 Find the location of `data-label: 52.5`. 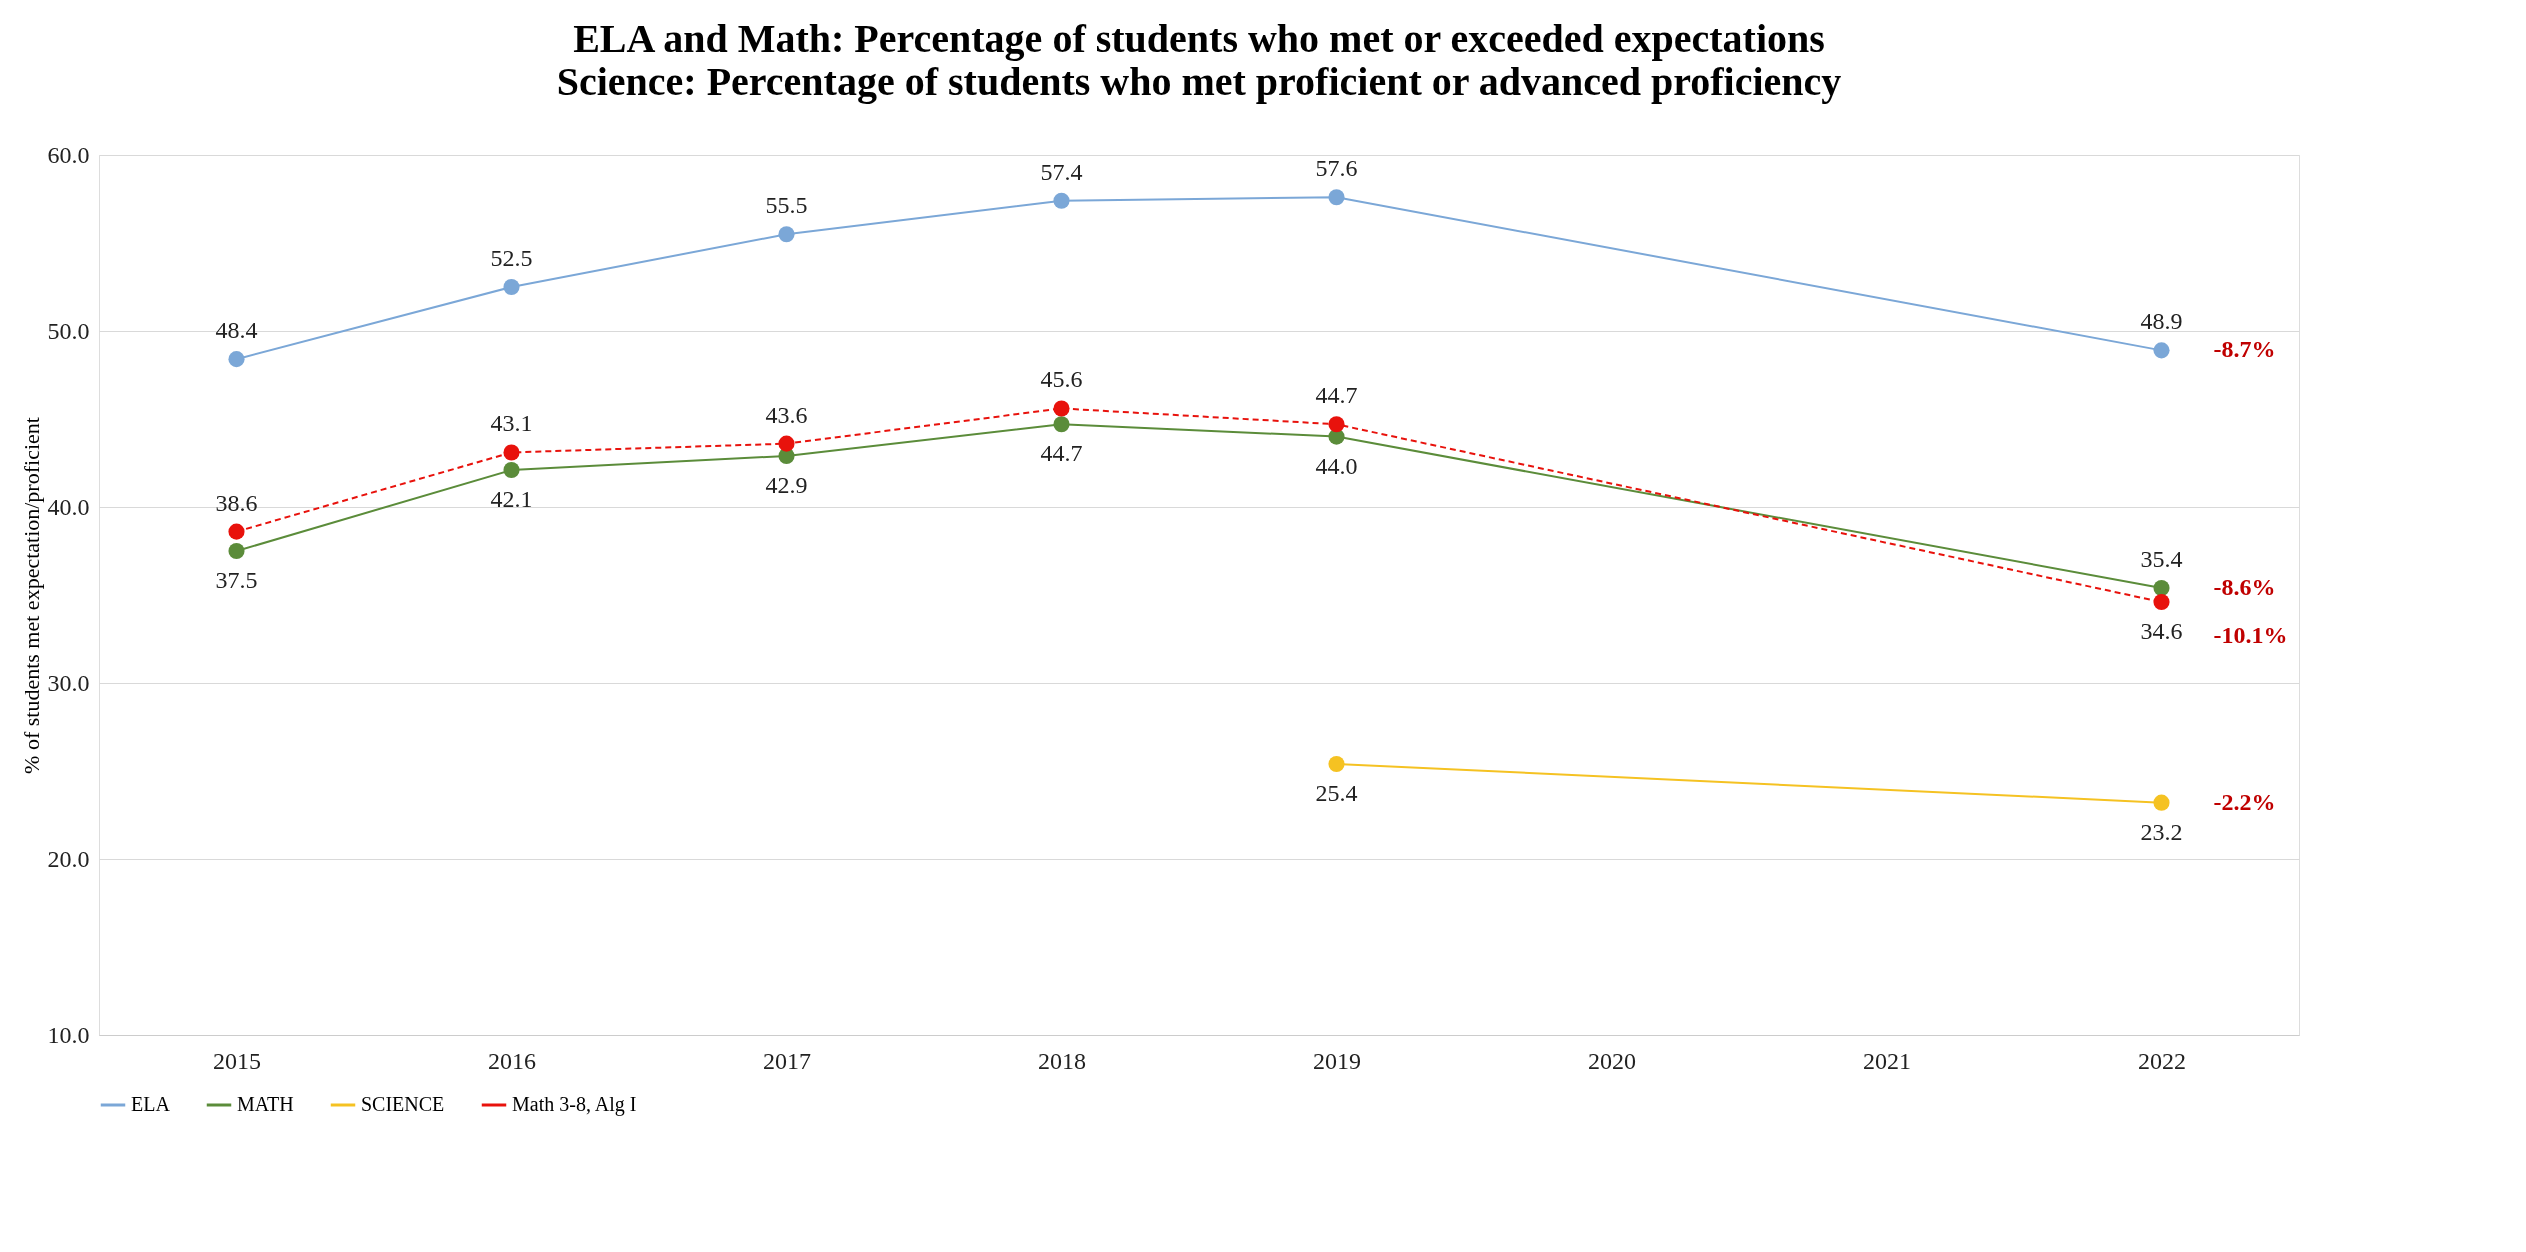

data-label: 52.5 is located at coordinates (511, 258).